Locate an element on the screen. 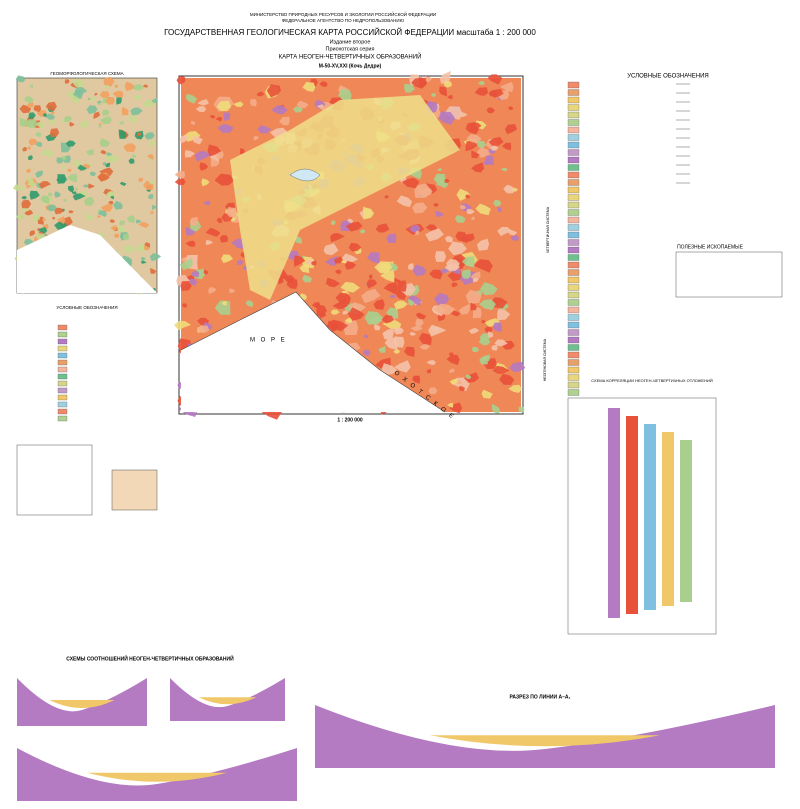 This screenshot has width=800, height=809. section-fill is located at coordinates (227, 701).